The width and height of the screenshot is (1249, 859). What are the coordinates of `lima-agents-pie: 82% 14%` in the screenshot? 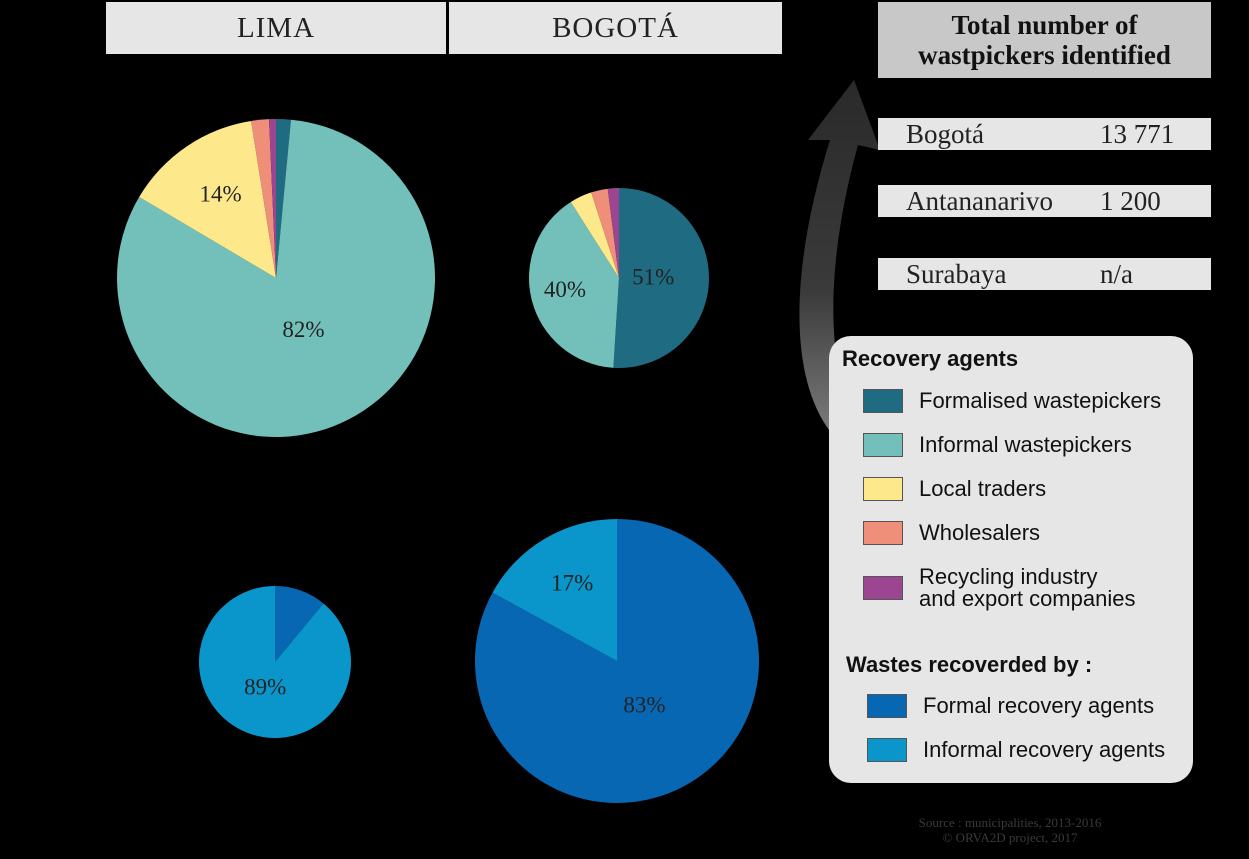 It's located at (275, 278).